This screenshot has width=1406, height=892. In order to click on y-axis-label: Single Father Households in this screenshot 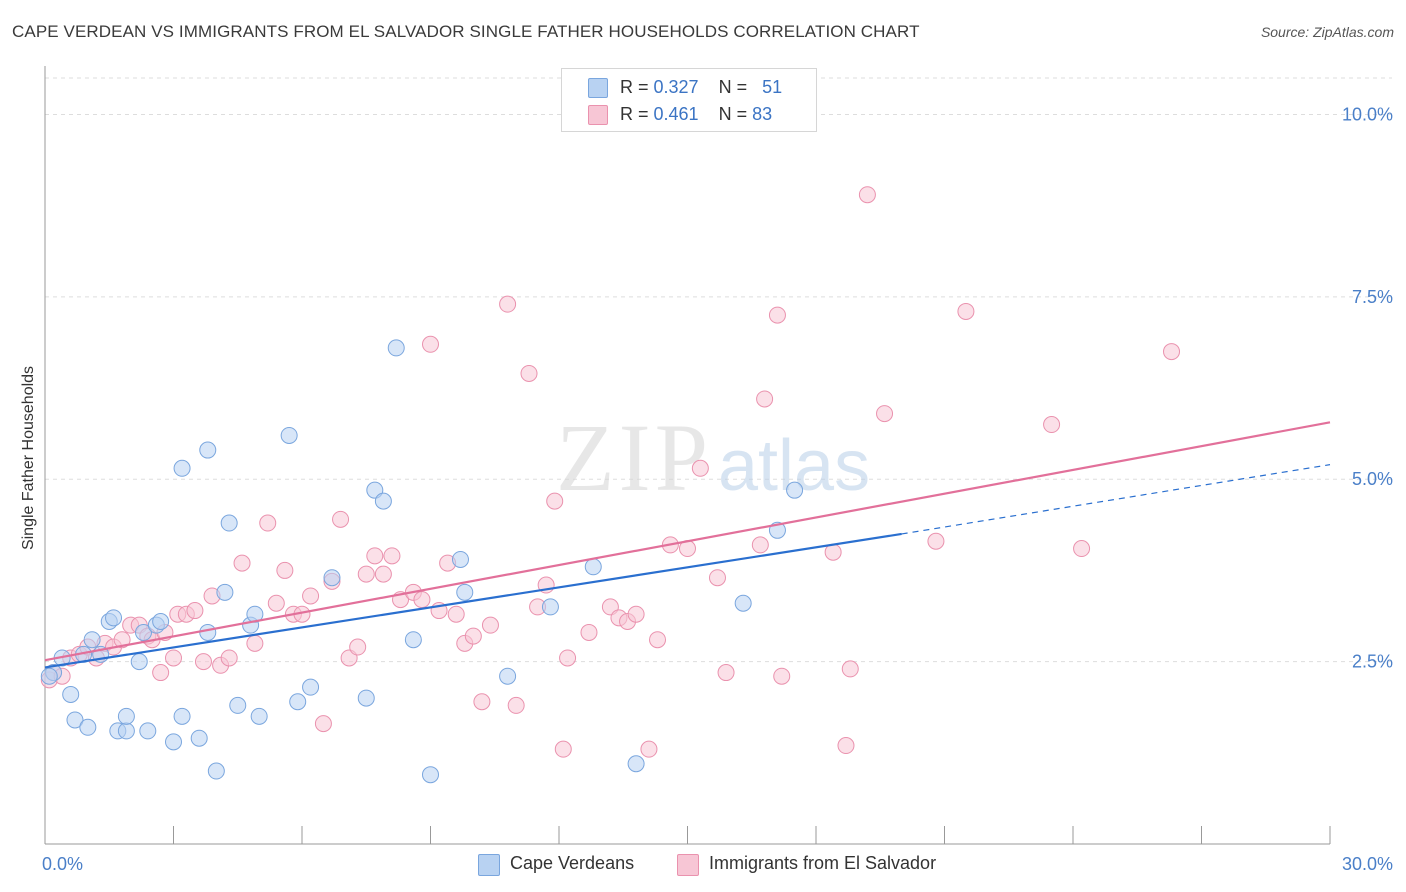, I will do `click(28, 458)`.